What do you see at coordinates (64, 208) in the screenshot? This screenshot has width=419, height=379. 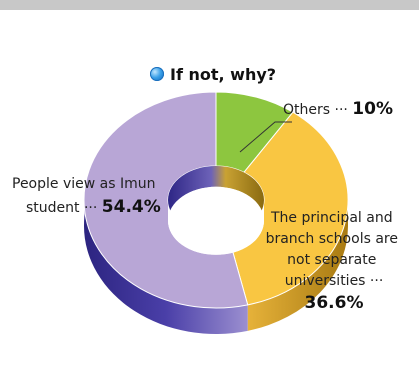 I see `label-people-line-2: student ···` at bounding box center [64, 208].